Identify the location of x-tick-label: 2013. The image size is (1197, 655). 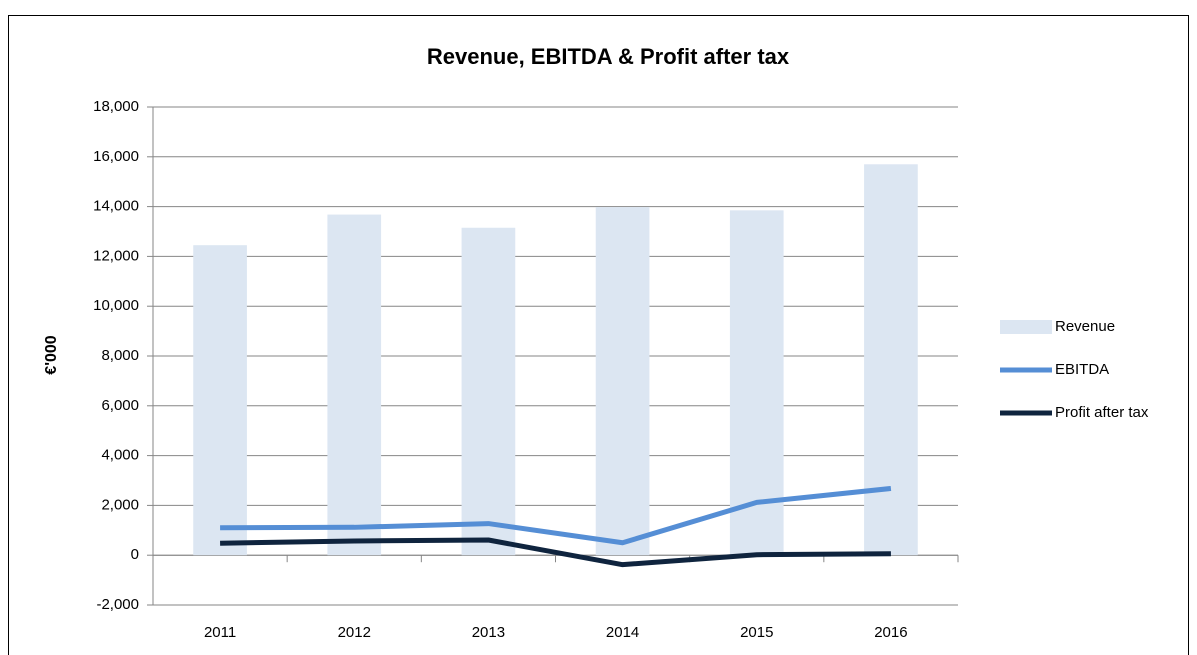
(488, 632).